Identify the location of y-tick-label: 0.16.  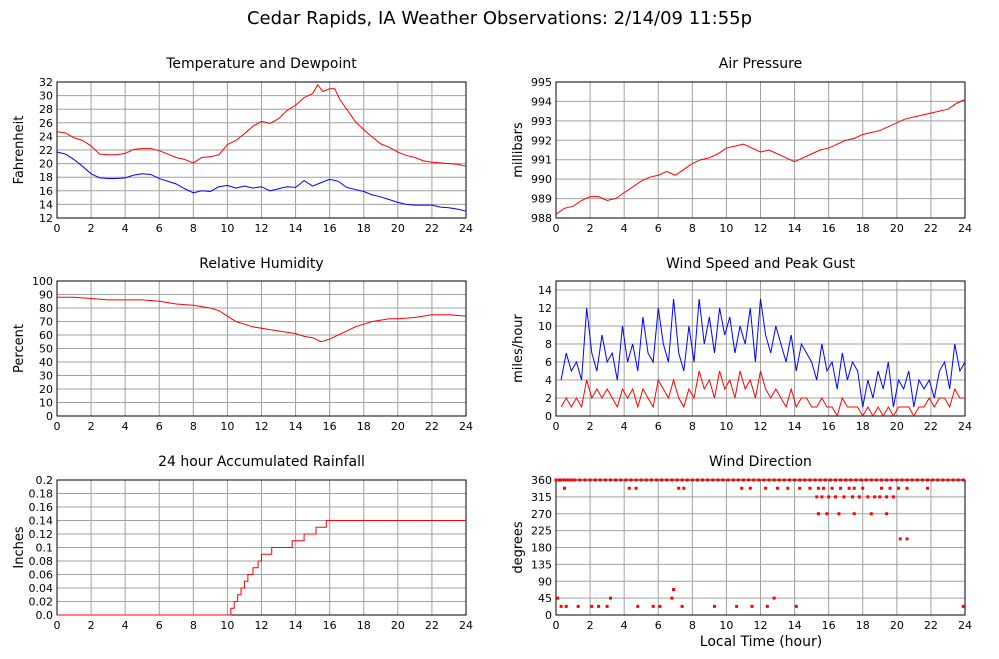
(41, 507).